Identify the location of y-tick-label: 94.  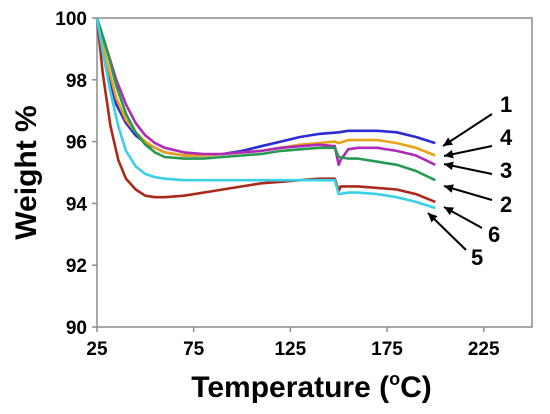
(77, 204).